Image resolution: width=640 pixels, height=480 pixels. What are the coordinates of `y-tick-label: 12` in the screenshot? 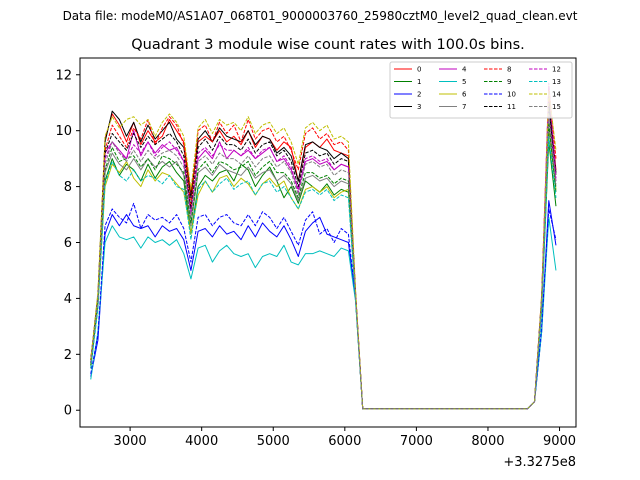 It's located at (63, 75).